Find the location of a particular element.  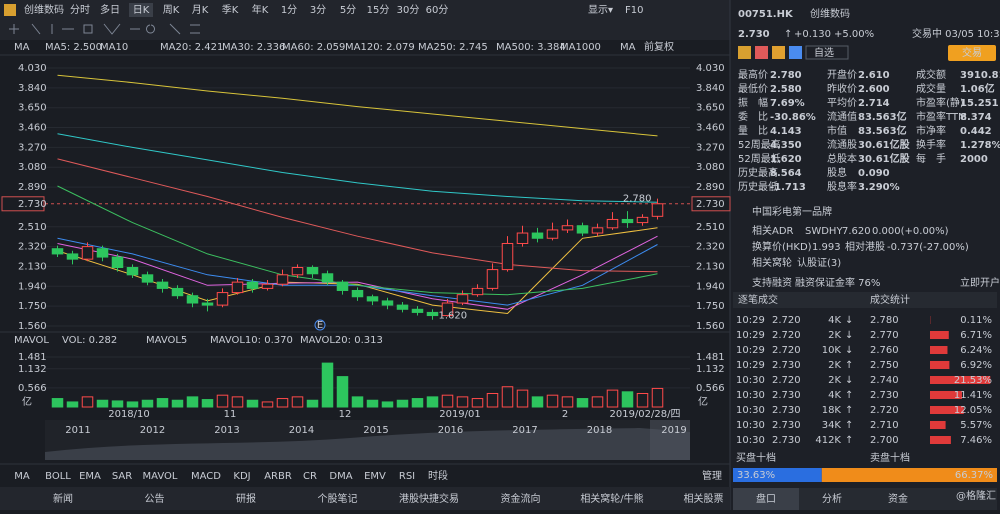

manage-button: 管理 is located at coordinates (712, 475).